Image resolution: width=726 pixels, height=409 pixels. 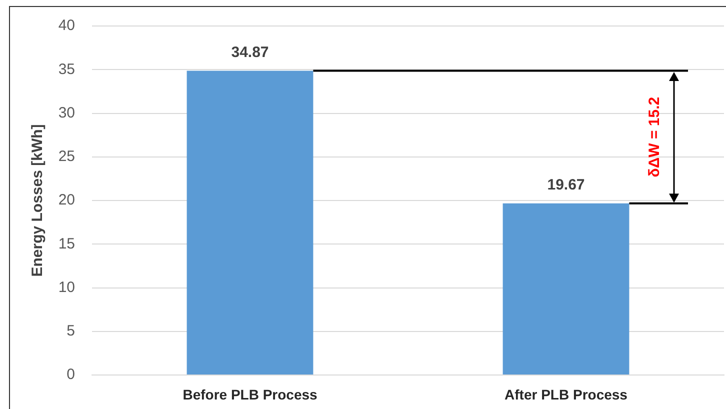 What do you see at coordinates (70, 375) in the screenshot?
I see `y-tick-label: 0` at bounding box center [70, 375].